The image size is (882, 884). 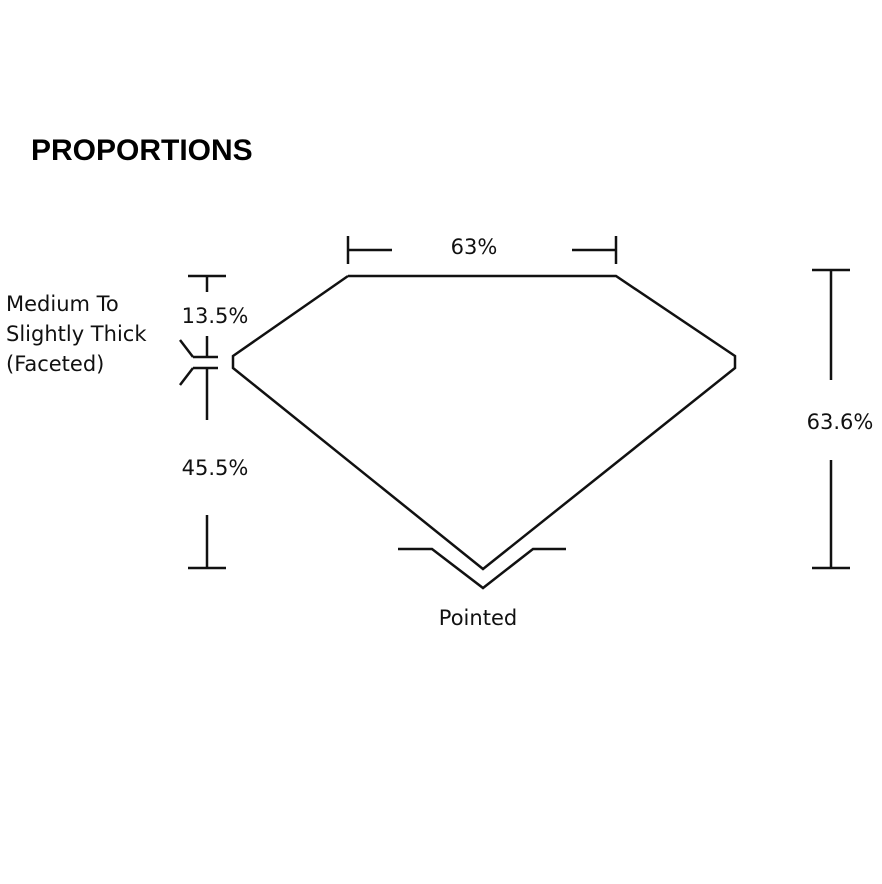 I want to click on total-depth-dimension, so click(x=831, y=419).